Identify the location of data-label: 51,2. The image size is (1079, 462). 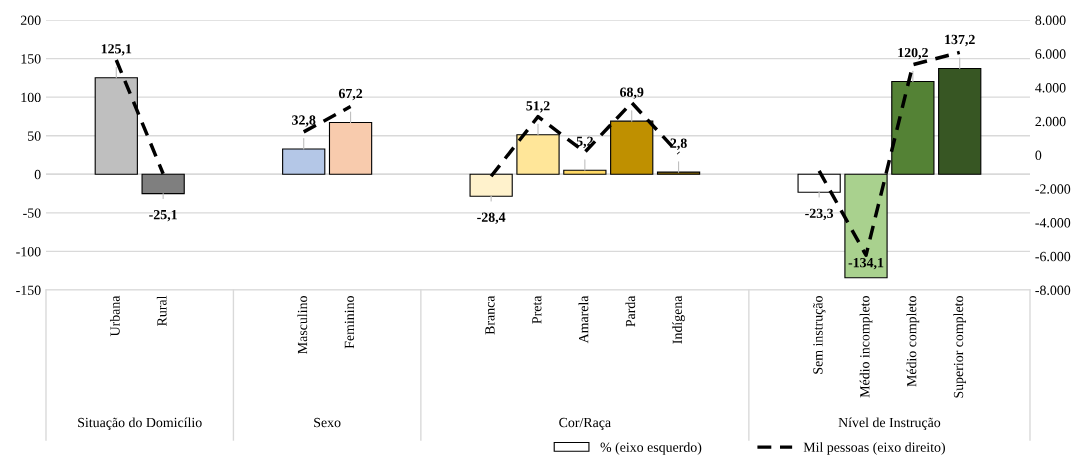
(538, 107).